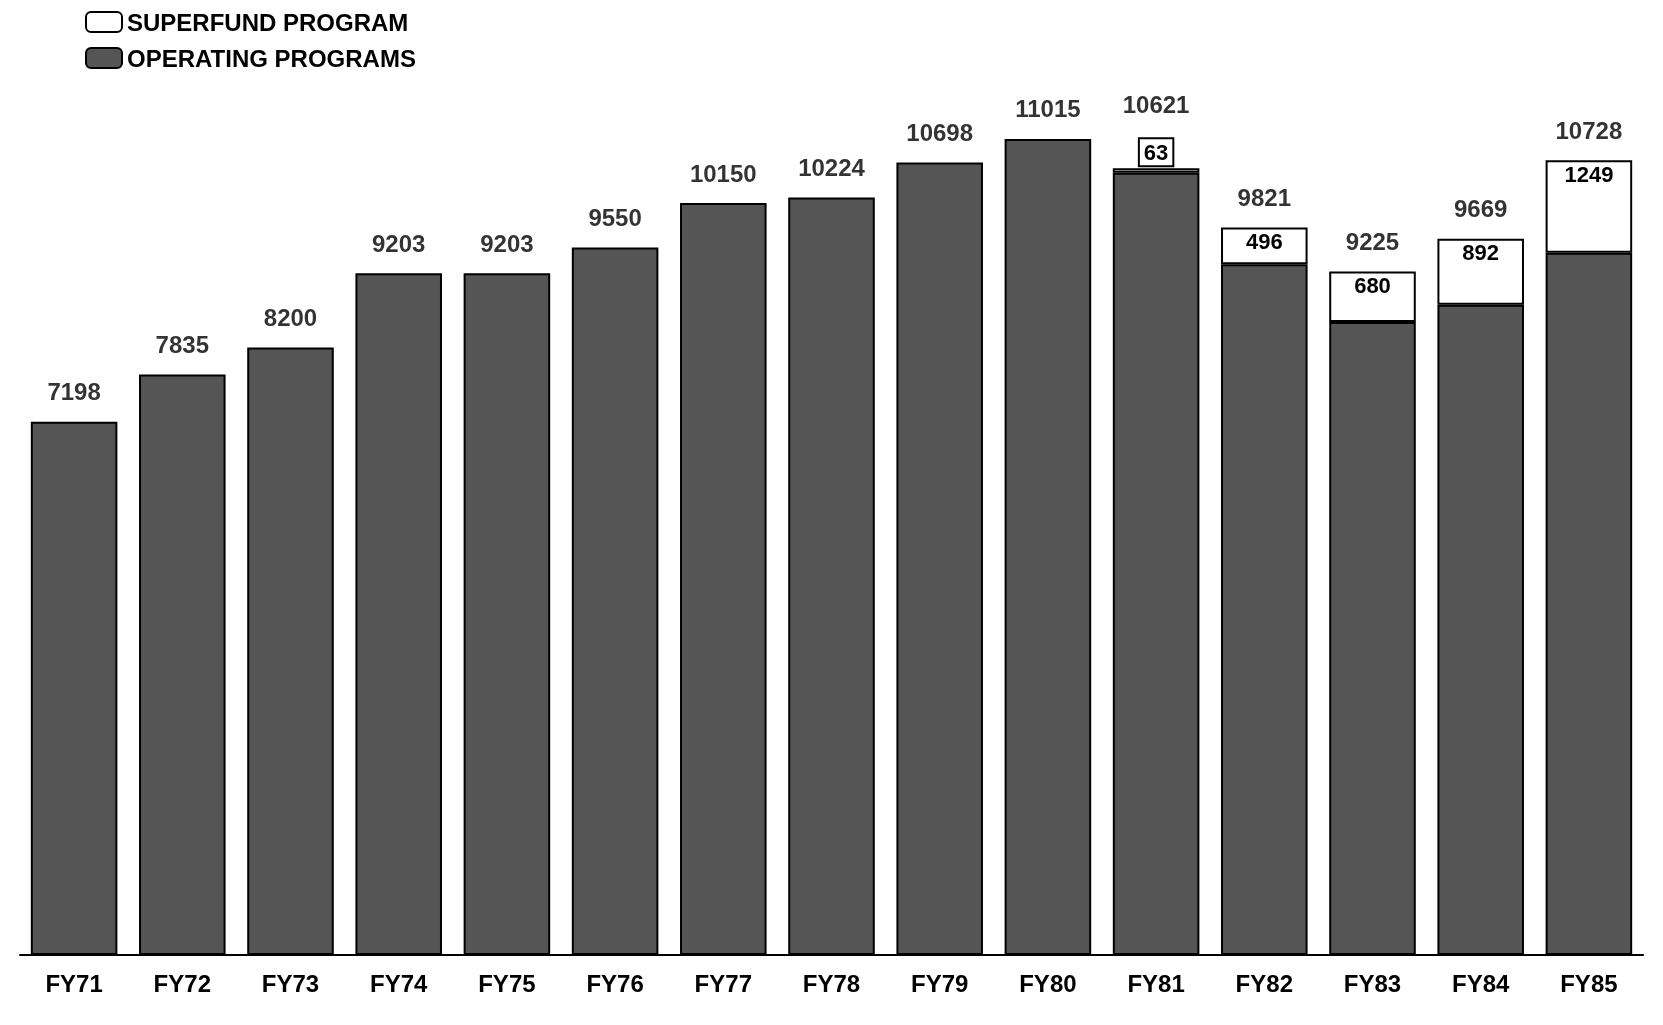  I want to click on x-tick-label: FY82, so click(1264, 983).